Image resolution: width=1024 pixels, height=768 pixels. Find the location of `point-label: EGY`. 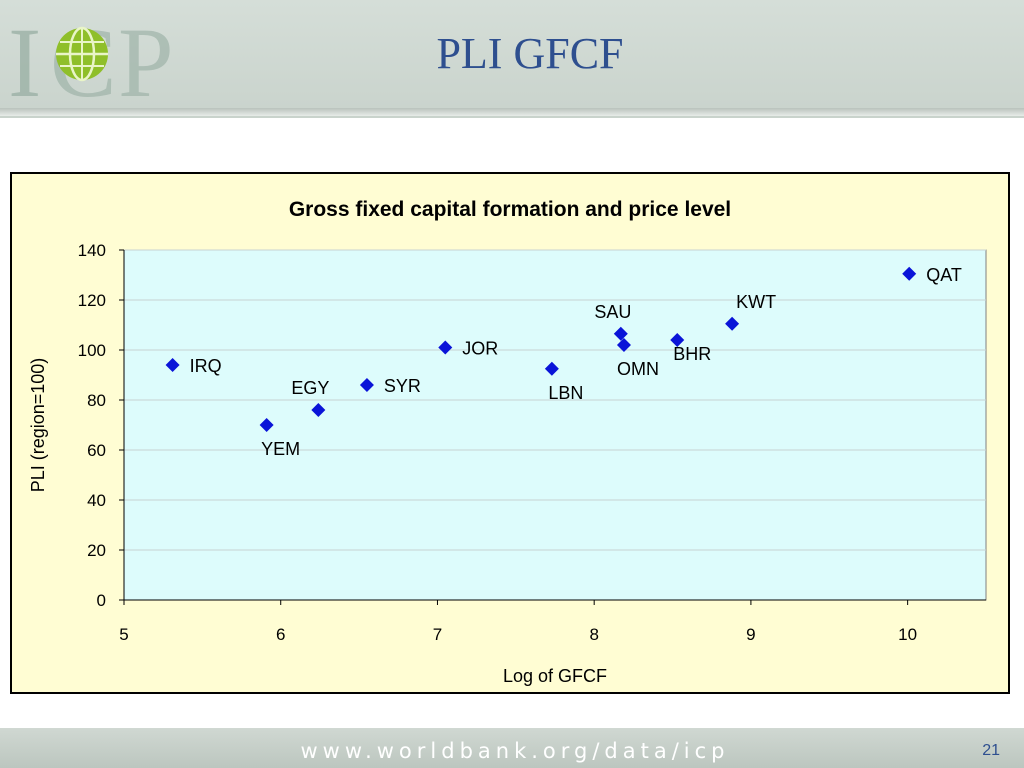

point-label: EGY is located at coordinates (310, 388).